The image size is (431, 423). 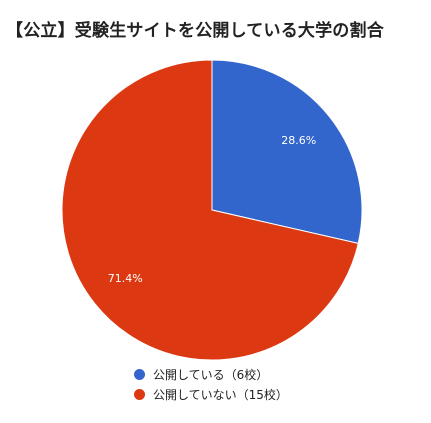 I want to click on slice-label-published: 28.6%, so click(x=298, y=140).